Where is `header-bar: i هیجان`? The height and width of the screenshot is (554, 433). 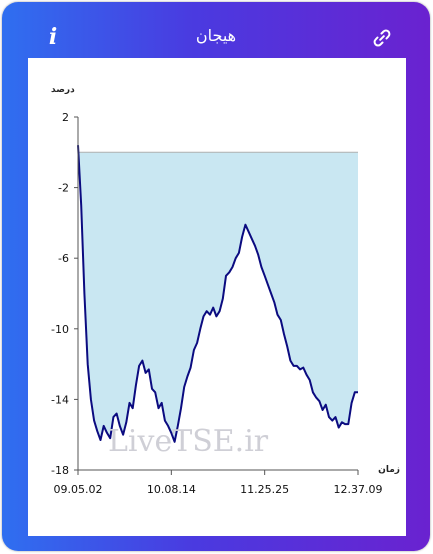 header-bar: i هیجان is located at coordinates (216, 30).